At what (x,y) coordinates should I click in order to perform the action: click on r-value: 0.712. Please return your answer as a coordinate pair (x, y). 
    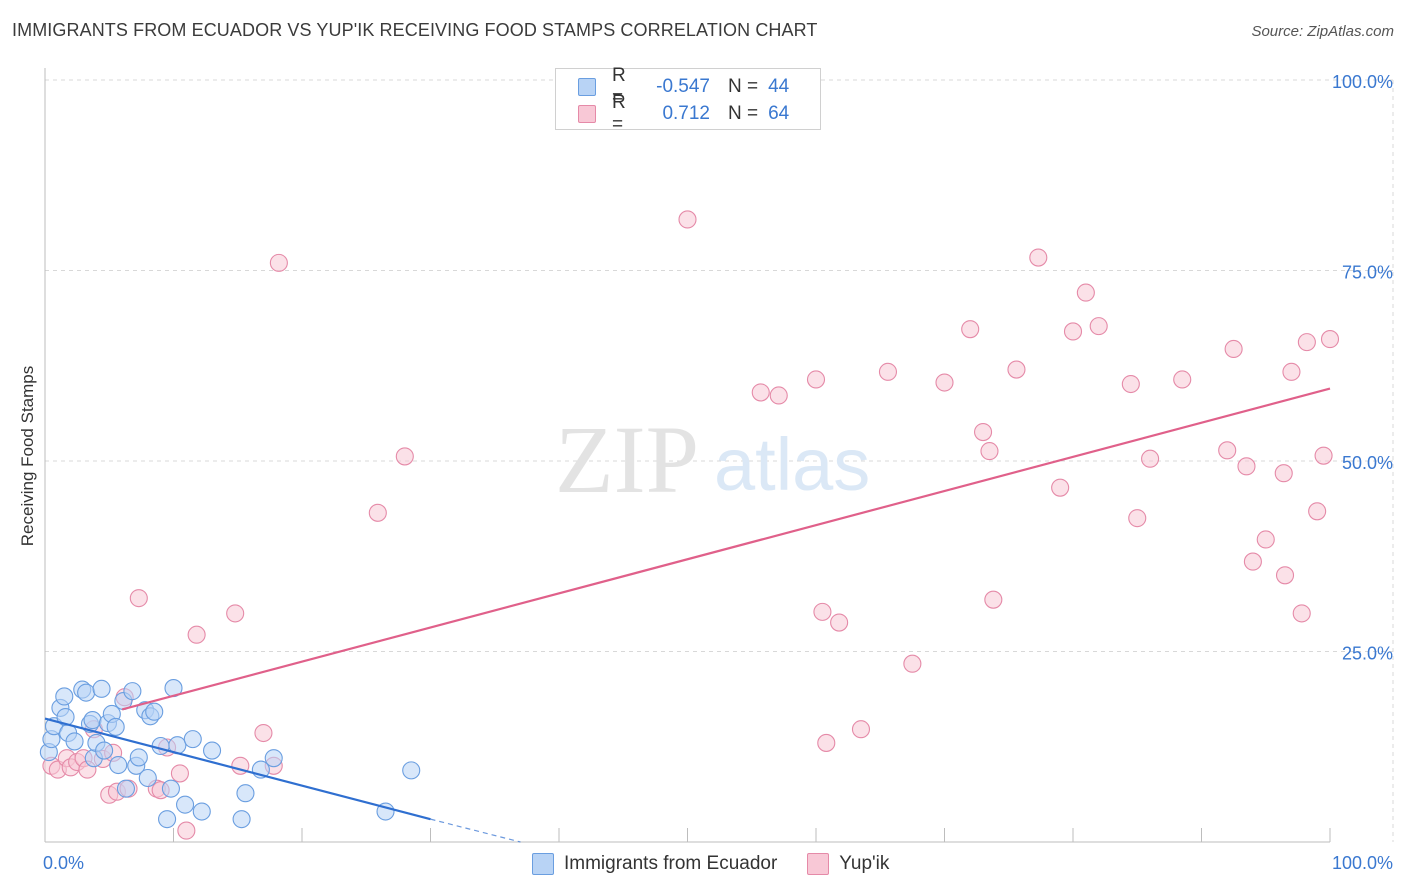
    Looking at the image, I should click on (686, 113).